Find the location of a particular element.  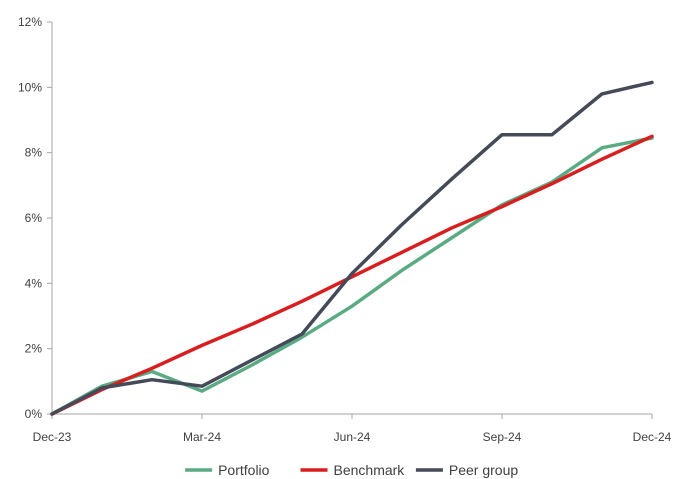

legend-label: Benchmark is located at coordinates (370, 470).